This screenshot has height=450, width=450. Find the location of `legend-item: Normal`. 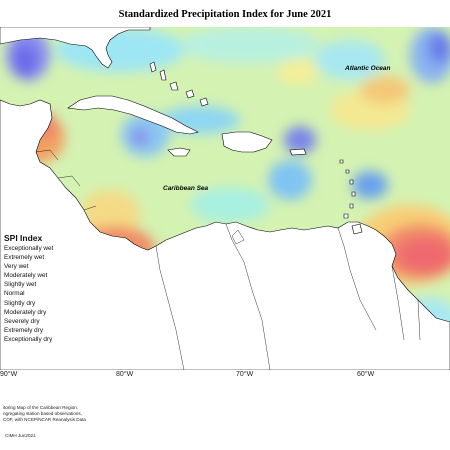

legend-item: Normal is located at coordinates (14, 294).